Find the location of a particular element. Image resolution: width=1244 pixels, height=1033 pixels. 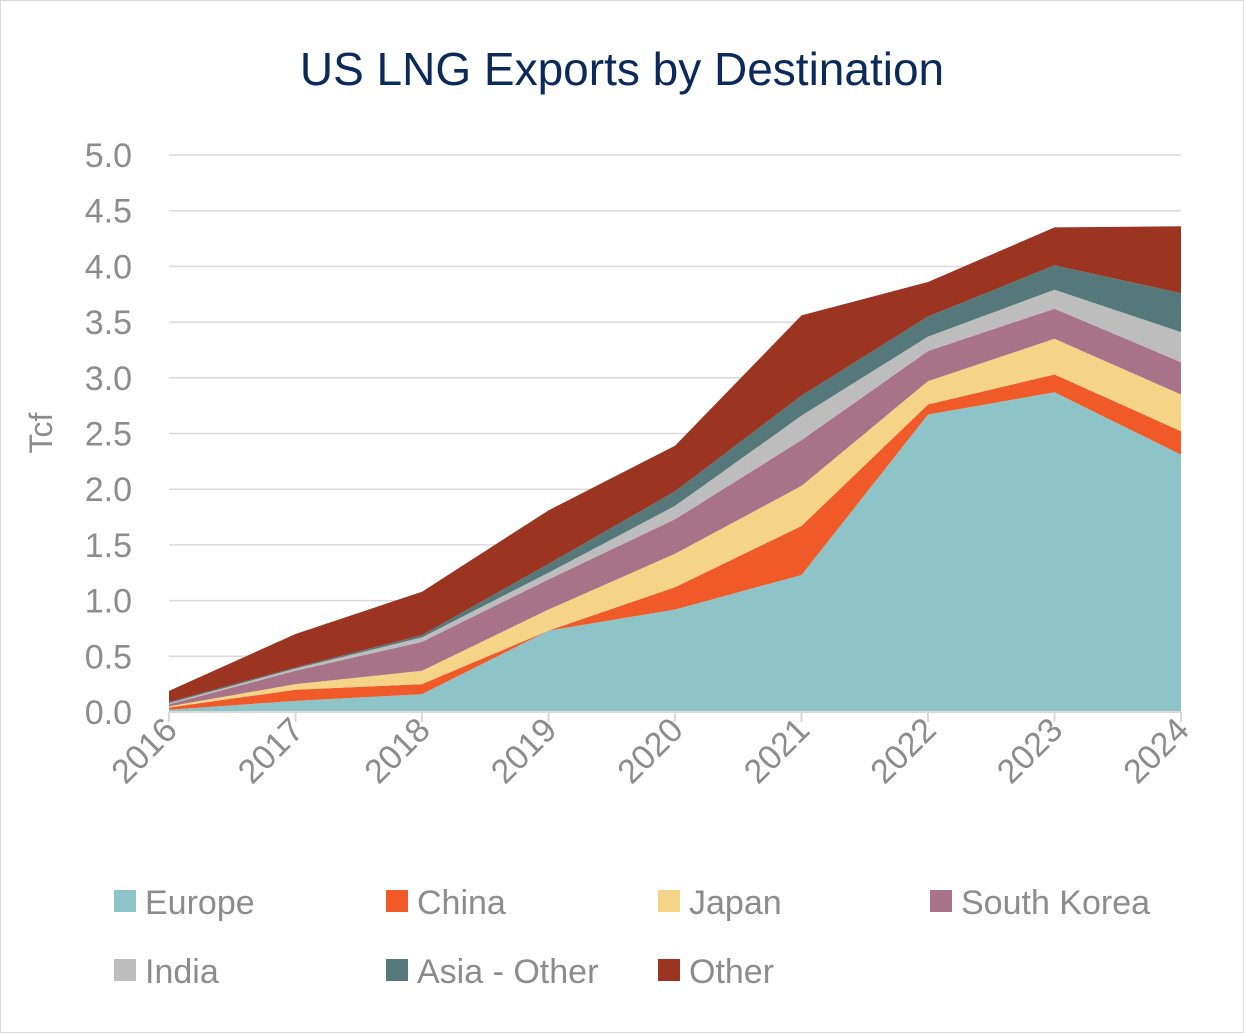

y-tick-label: 5.0 is located at coordinates (108, 156).